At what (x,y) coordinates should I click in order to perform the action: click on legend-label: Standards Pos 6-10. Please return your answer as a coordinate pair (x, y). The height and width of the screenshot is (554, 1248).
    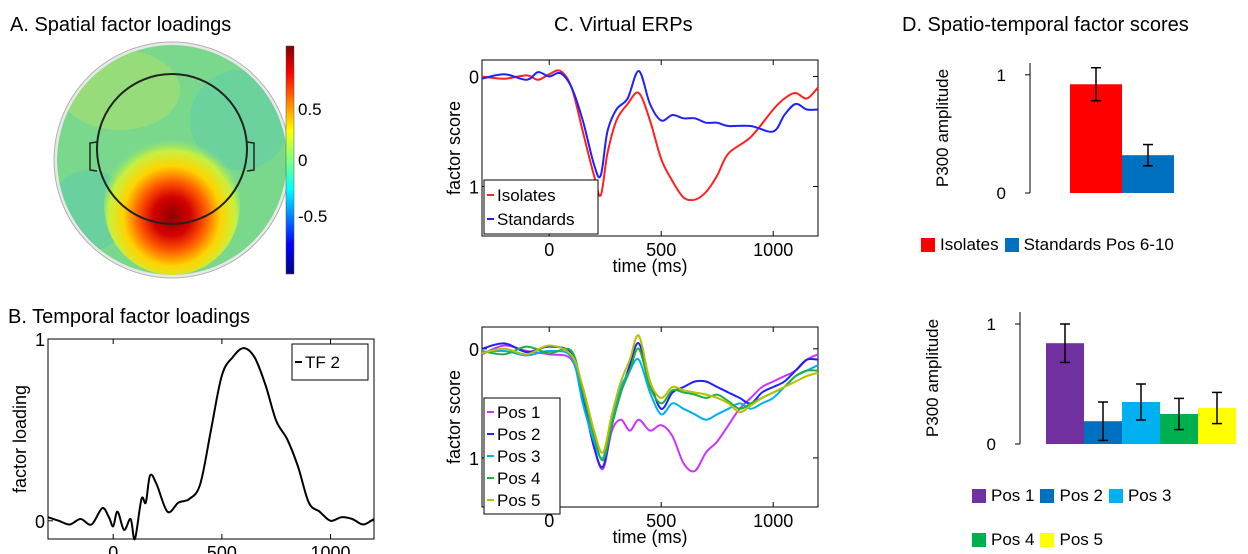
    Looking at the image, I should click on (1098, 244).